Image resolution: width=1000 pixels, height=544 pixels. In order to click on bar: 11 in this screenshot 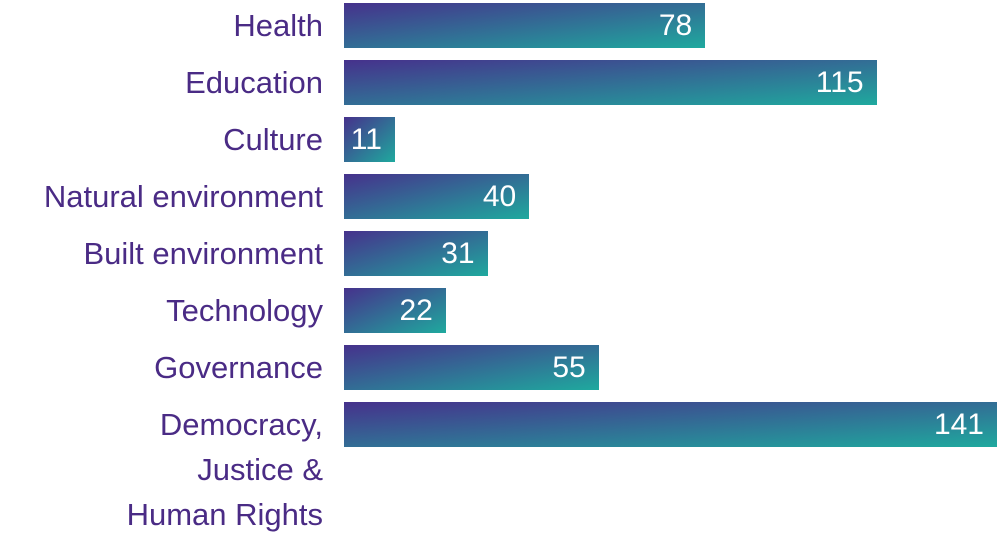, I will do `click(369, 139)`.